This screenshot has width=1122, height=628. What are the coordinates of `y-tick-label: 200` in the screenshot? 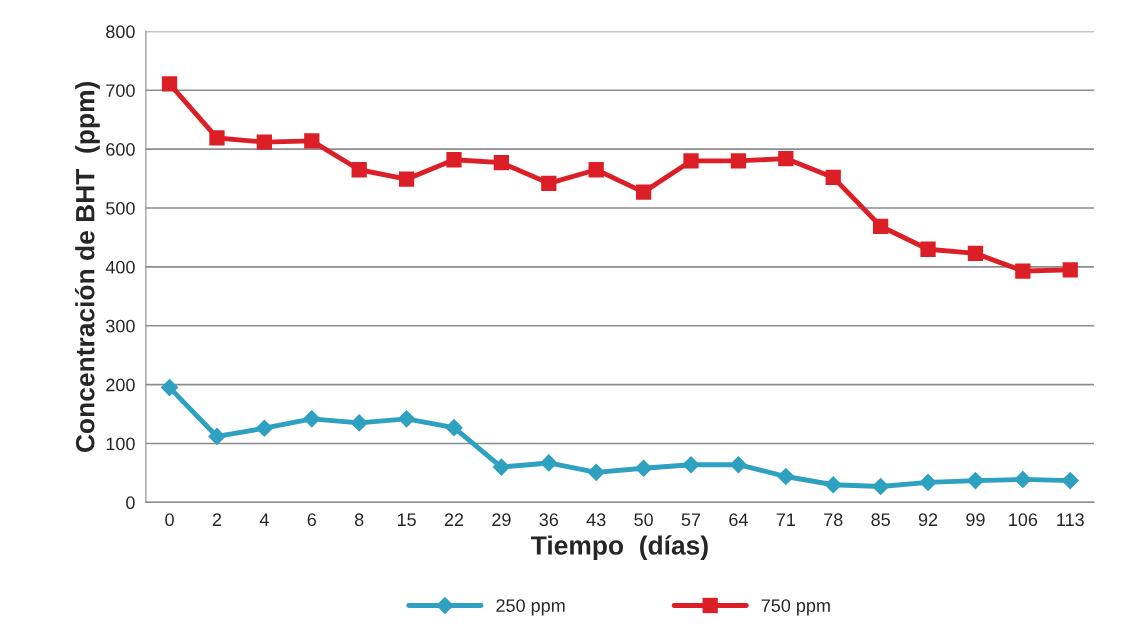 It's located at (120, 385).